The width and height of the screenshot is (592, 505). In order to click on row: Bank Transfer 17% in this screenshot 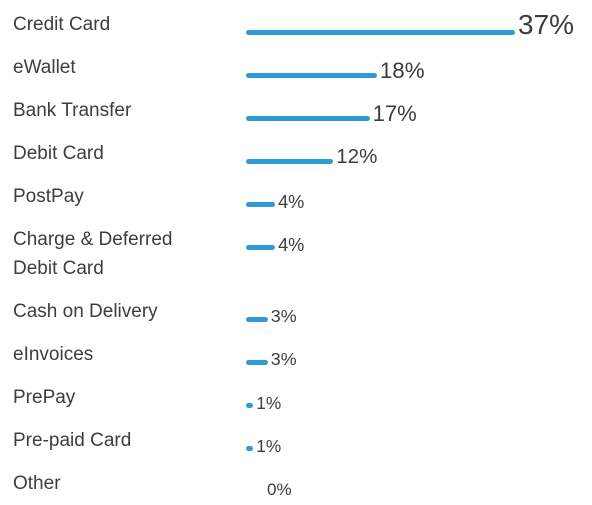, I will do `click(296, 110)`.